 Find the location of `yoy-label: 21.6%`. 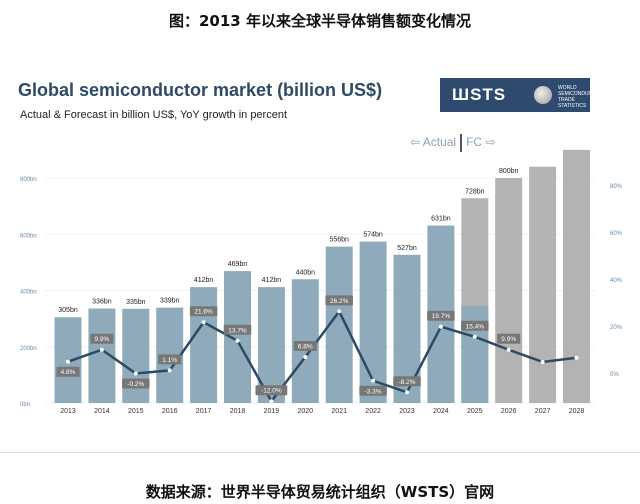

yoy-label: 21.6% is located at coordinates (203, 312).